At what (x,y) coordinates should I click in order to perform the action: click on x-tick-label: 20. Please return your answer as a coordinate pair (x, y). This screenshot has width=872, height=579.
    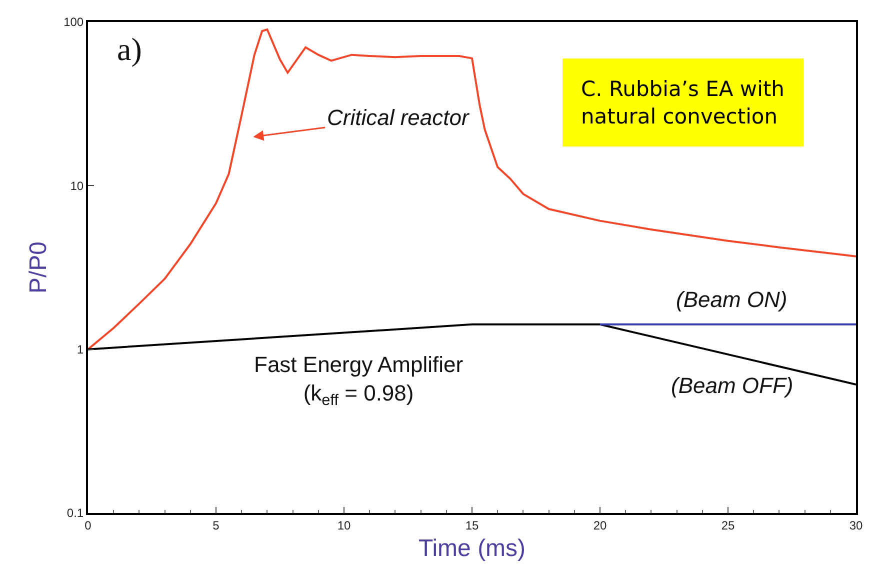
    Looking at the image, I should click on (600, 525).